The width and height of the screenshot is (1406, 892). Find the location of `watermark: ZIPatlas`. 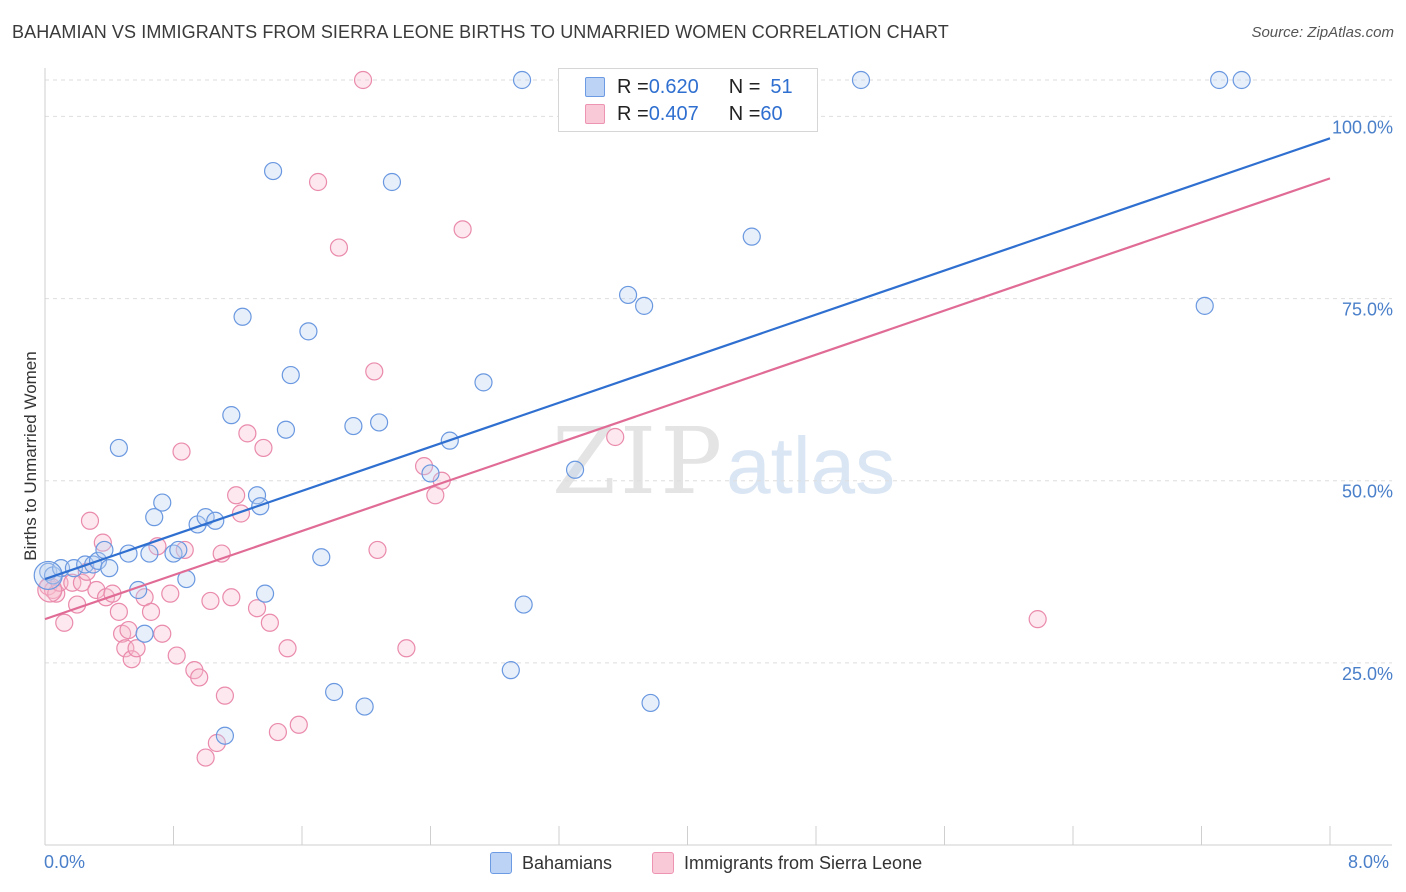

watermark: ZIPatlas is located at coordinates (723, 461).